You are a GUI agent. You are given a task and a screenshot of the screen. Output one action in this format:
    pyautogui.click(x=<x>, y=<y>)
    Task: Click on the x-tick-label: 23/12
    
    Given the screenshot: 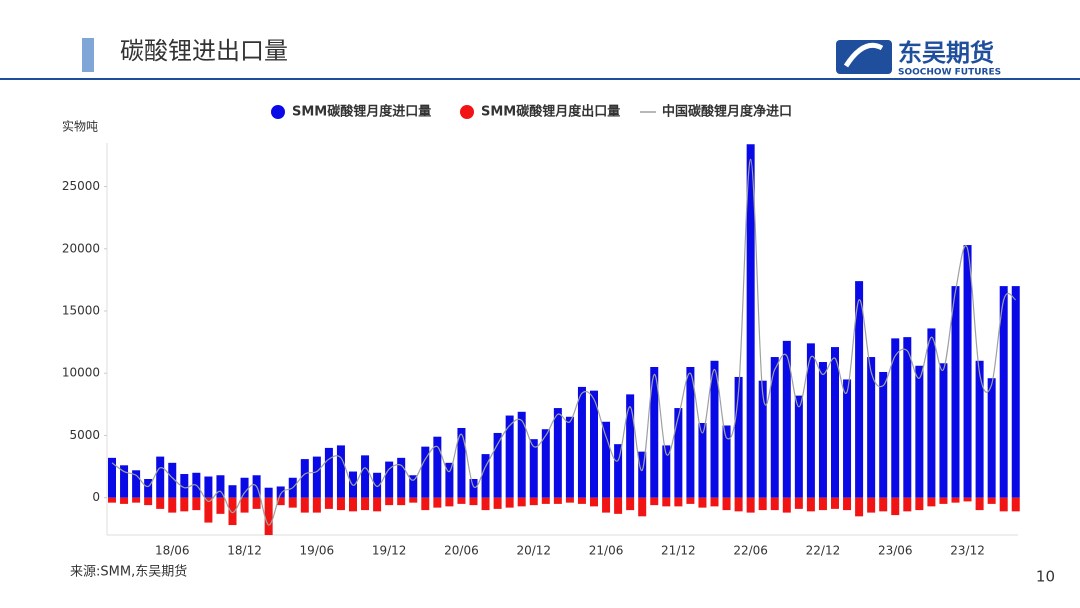 What is the action you would take?
    pyautogui.click(x=967, y=551)
    